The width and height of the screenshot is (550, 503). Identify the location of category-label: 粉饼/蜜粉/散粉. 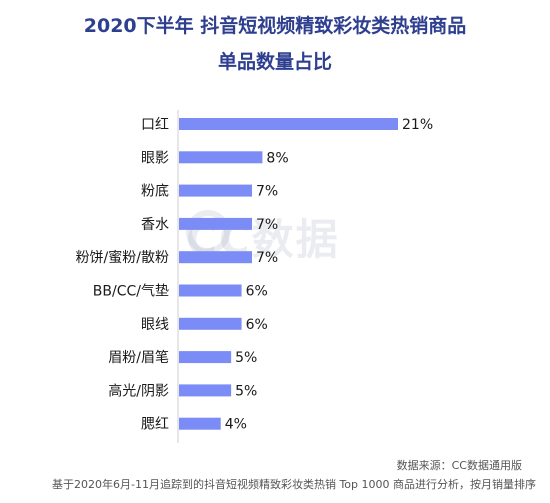
(122, 258).